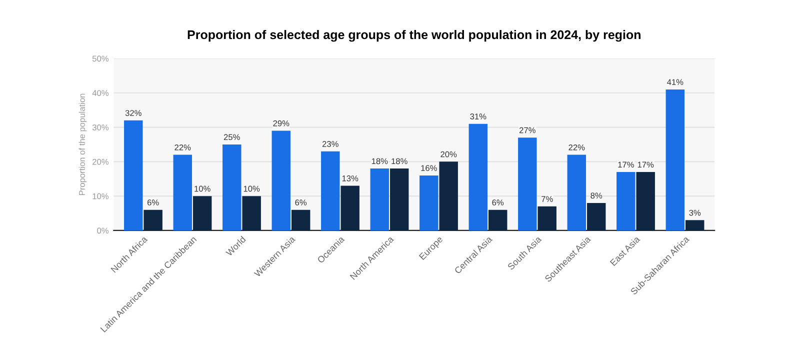  Describe the element at coordinates (527, 130) in the screenshot. I see `data-label: 27%` at that location.